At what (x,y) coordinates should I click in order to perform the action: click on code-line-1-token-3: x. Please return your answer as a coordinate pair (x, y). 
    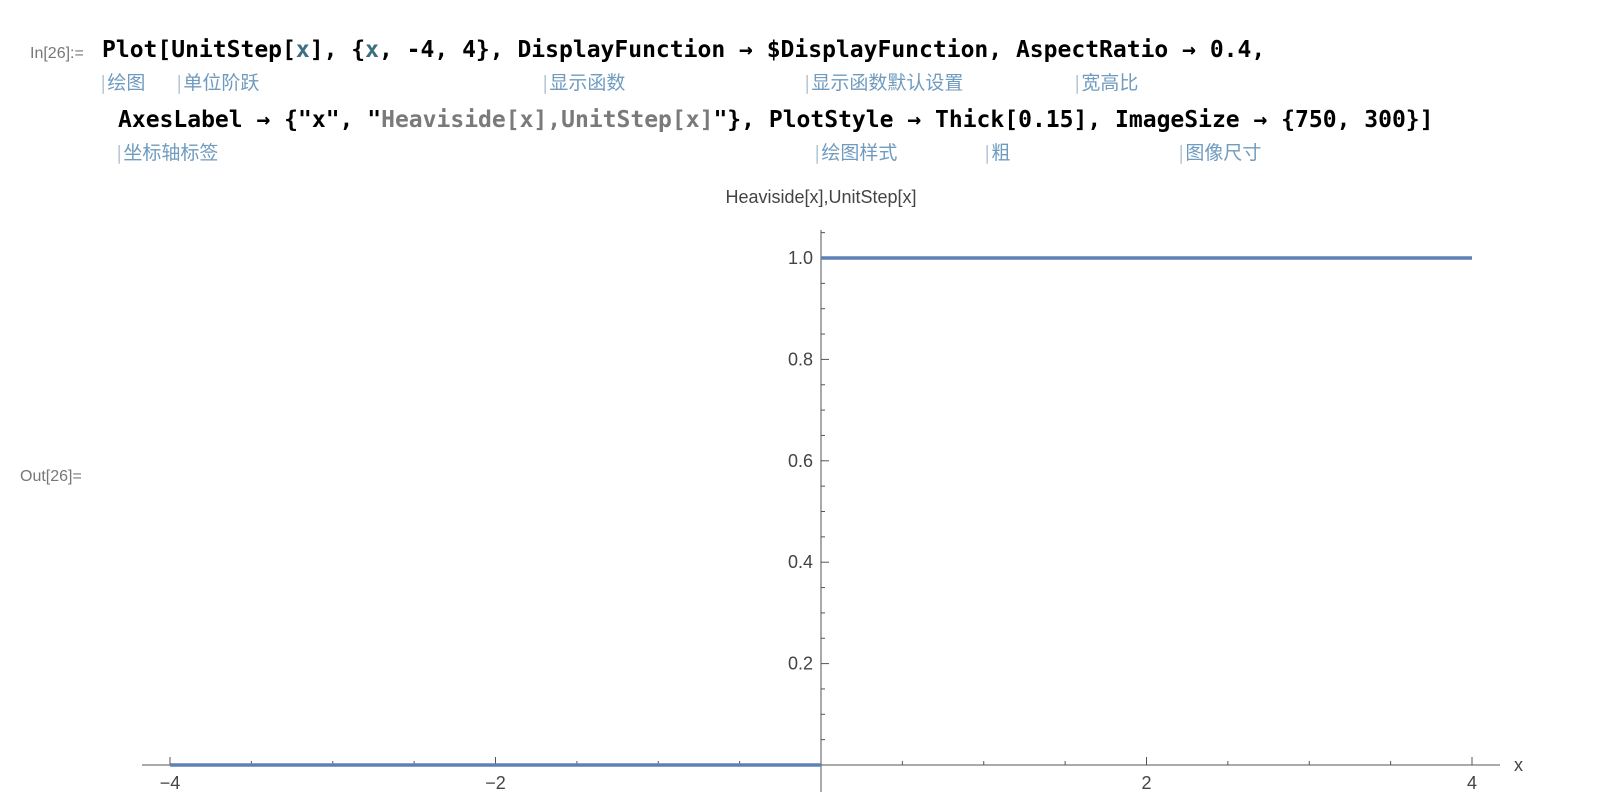
    Looking at the image, I should click on (372, 50).